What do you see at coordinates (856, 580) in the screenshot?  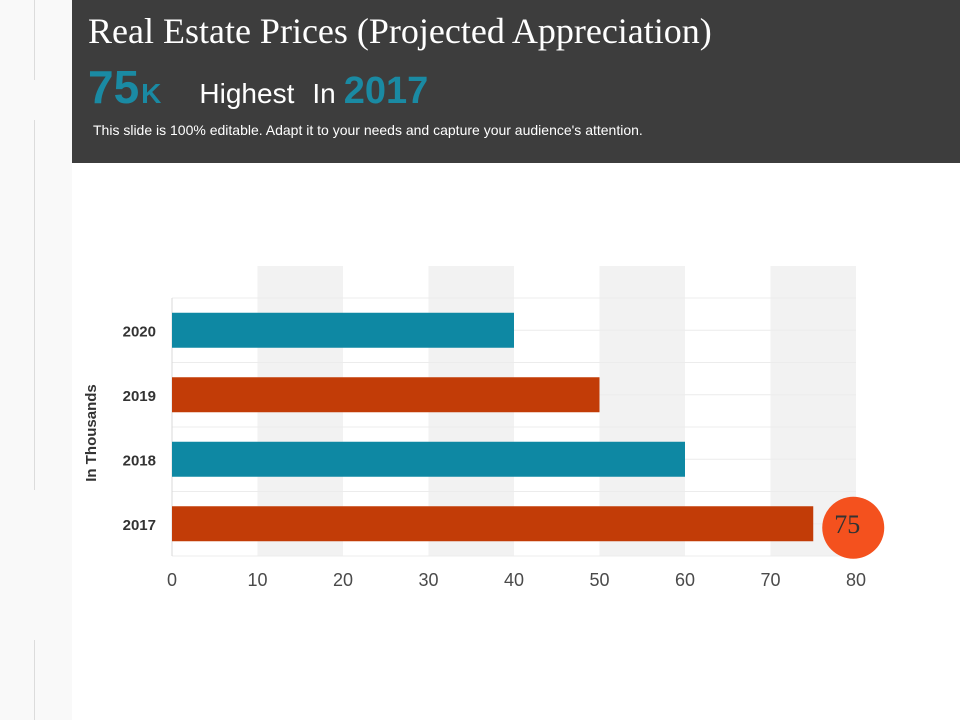 I see `x-tick-label: 80` at bounding box center [856, 580].